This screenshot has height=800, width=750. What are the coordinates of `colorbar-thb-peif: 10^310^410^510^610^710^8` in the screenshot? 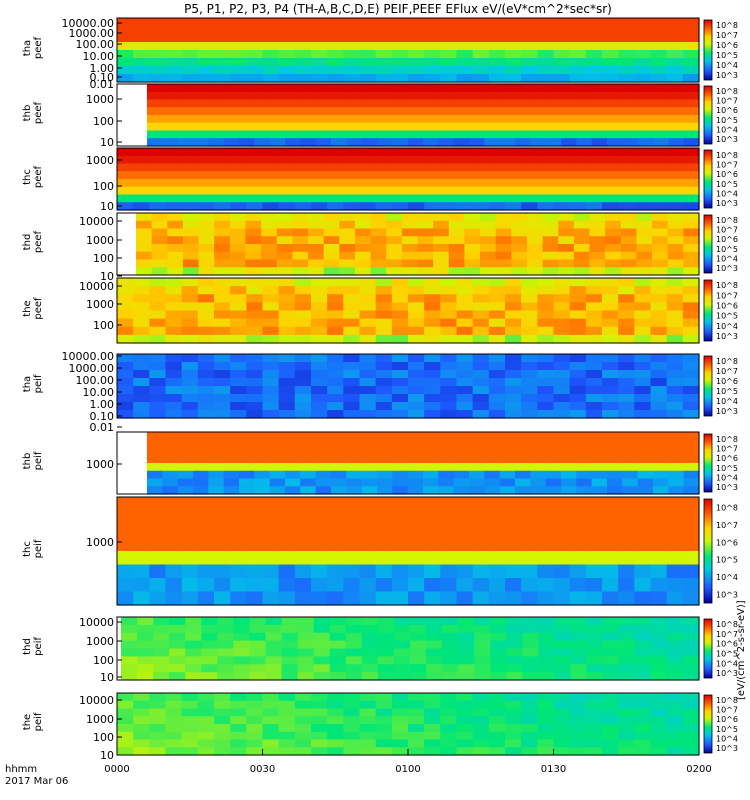 It's located at (720, 463).